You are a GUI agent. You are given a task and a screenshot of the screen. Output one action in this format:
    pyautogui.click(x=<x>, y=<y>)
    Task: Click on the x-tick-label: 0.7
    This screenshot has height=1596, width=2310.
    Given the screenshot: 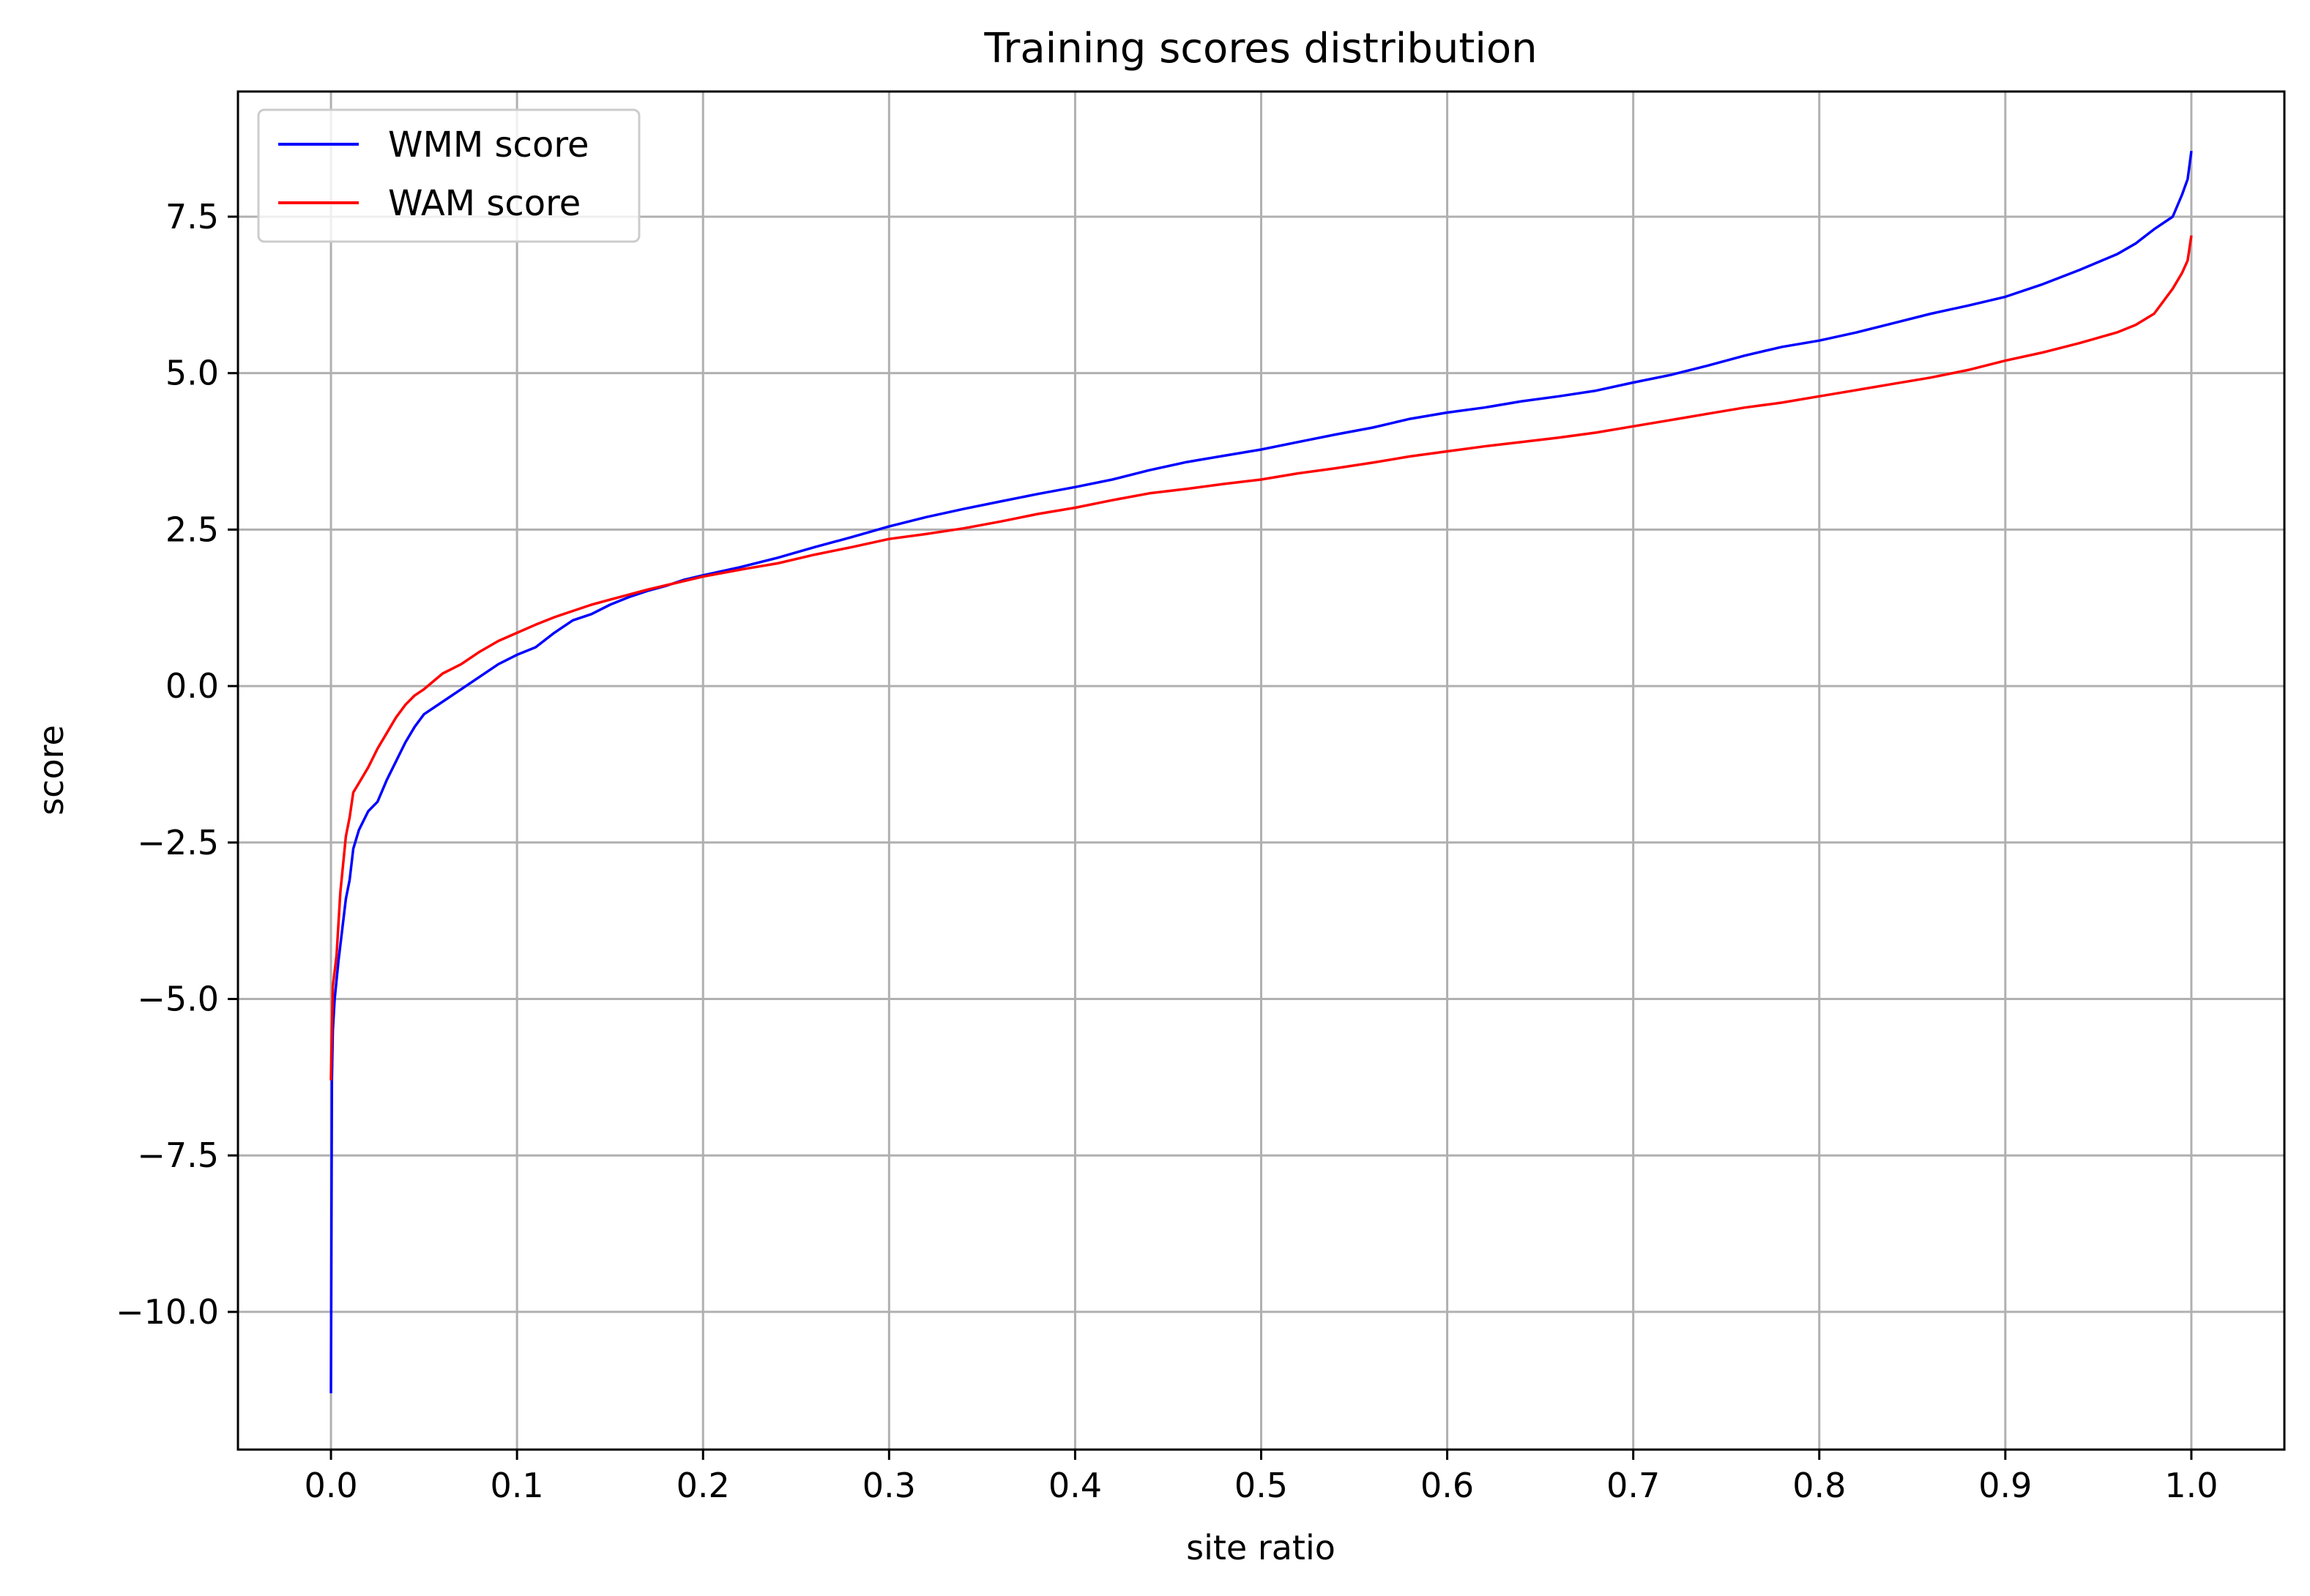 What is the action you would take?
    pyautogui.click(x=1633, y=1485)
    